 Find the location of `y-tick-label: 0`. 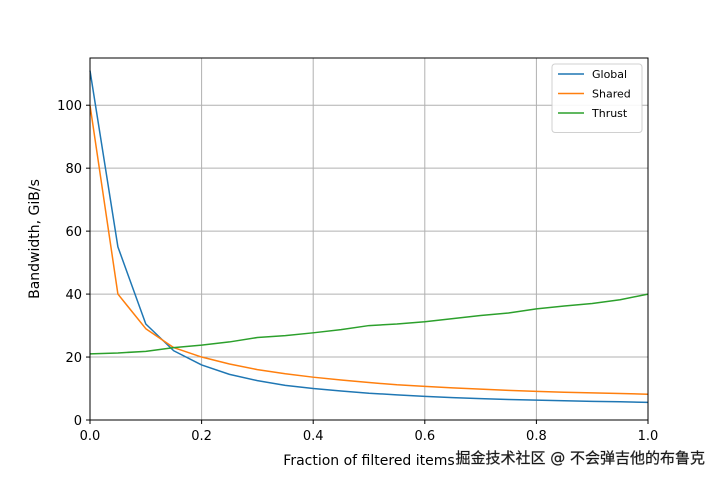

y-tick-label: 0 is located at coordinates (78, 421).